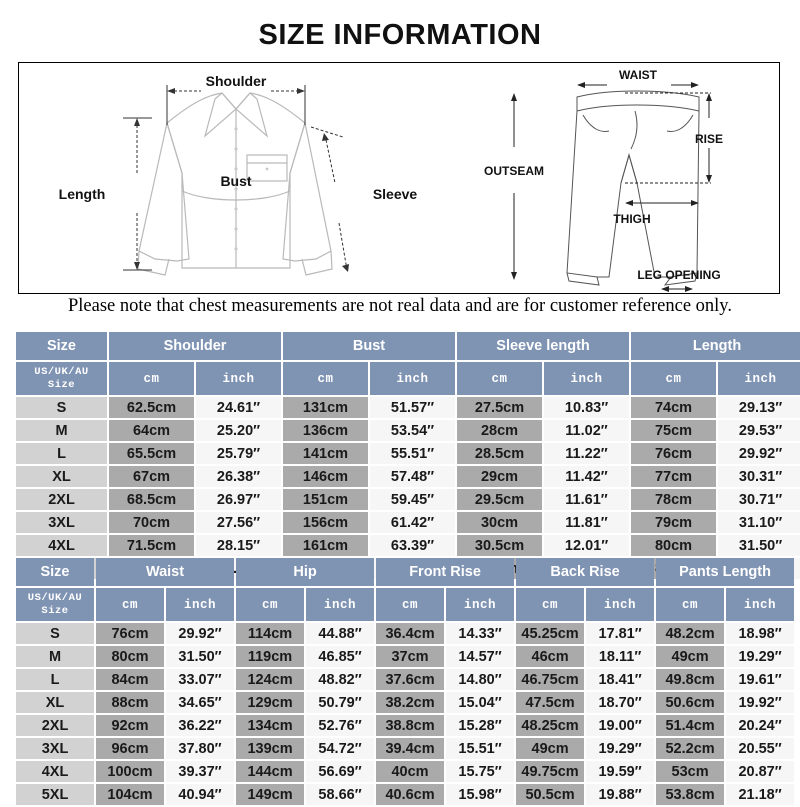 This screenshot has height=807, width=800. What do you see at coordinates (674, 522) in the screenshot?
I see `cm-cell: 79cm` at bounding box center [674, 522].